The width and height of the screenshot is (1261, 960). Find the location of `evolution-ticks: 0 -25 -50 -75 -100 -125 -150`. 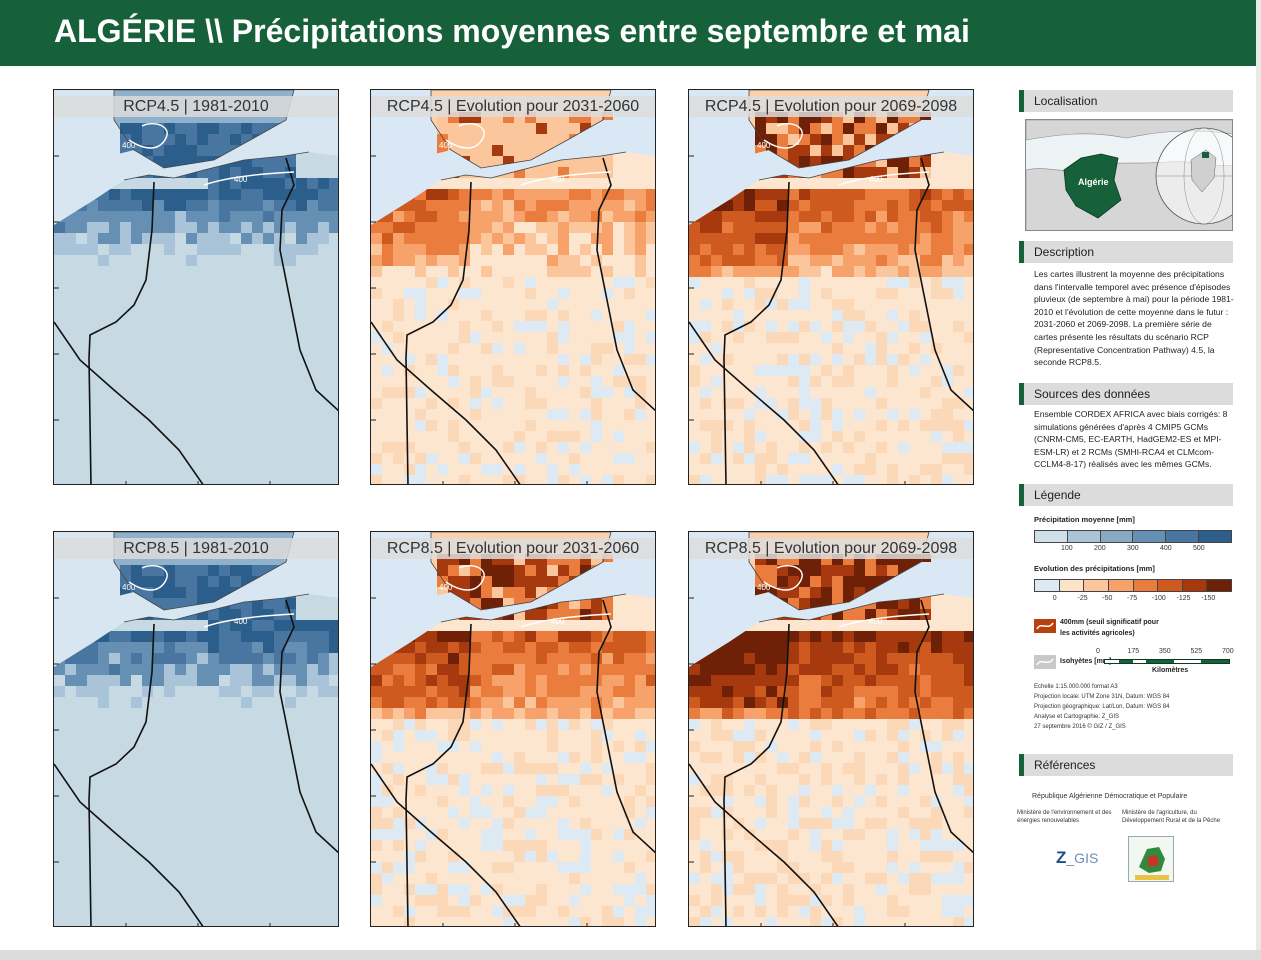

evolution-ticks: 0 -25 -50 -75 -100 -125 -150 is located at coordinates (1133, 600).